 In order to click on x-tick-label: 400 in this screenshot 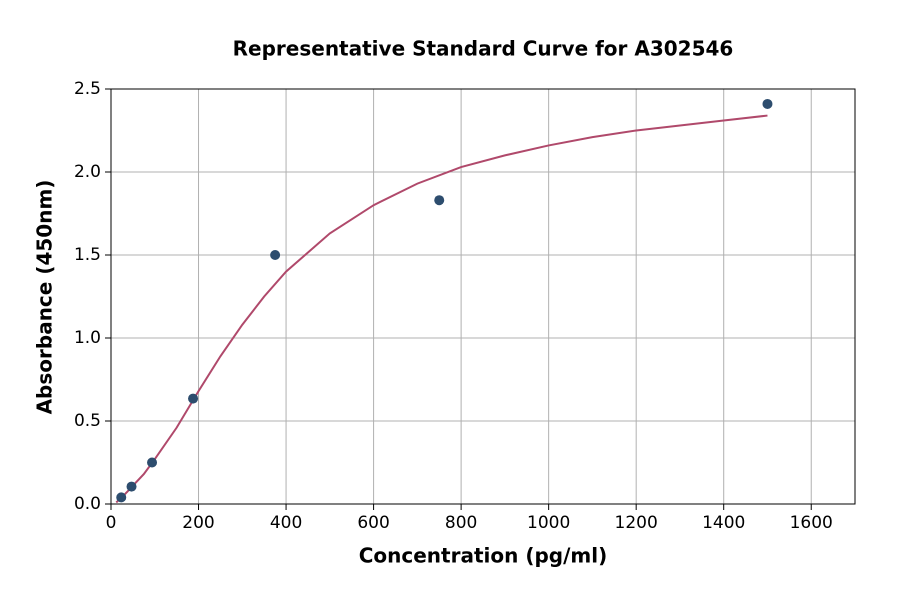, I will do `click(286, 523)`.